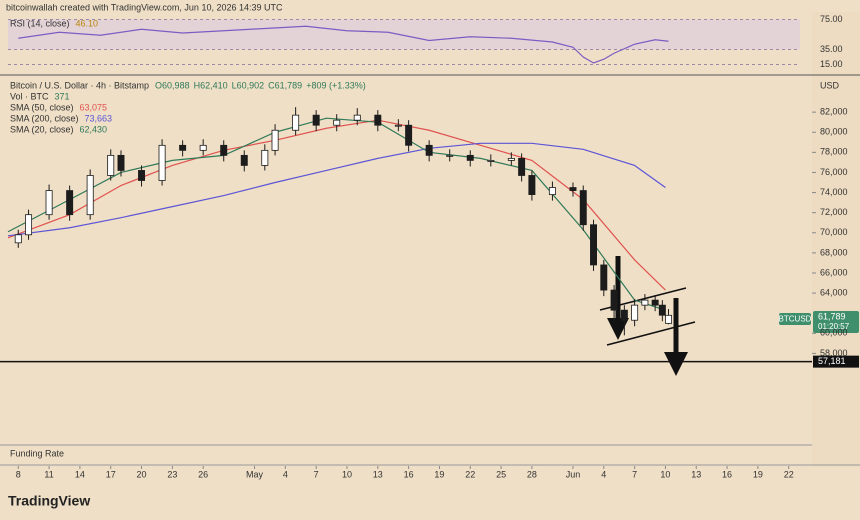 This screenshot has height=520, width=860. What do you see at coordinates (834, 292) in the screenshot?
I see `y-tick-label: 64,000` at bounding box center [834, 292].